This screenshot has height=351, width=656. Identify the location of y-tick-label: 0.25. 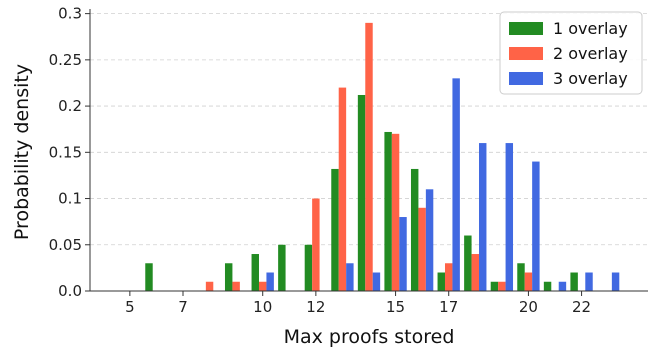
(65, 60).